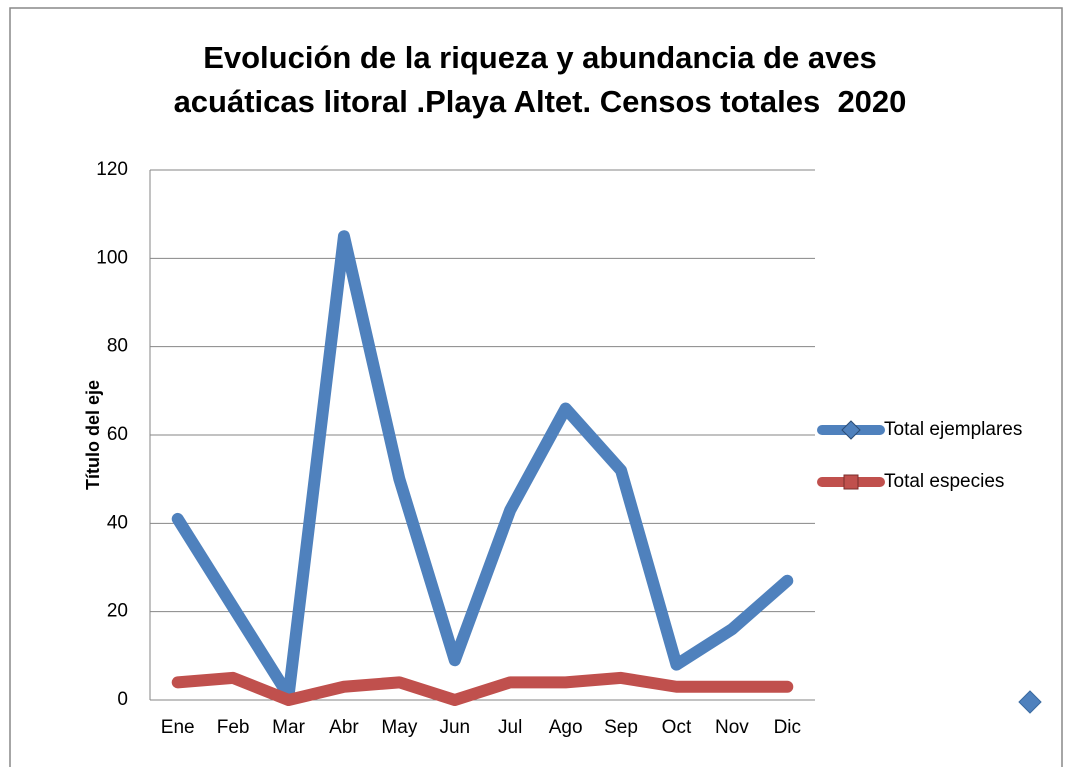 Image resolution: width=1070 pixels, height=767 pixels. Describe the element at coordinates (454, 727) in the screenshot. I see `x-tick-label: Jun` at that location.